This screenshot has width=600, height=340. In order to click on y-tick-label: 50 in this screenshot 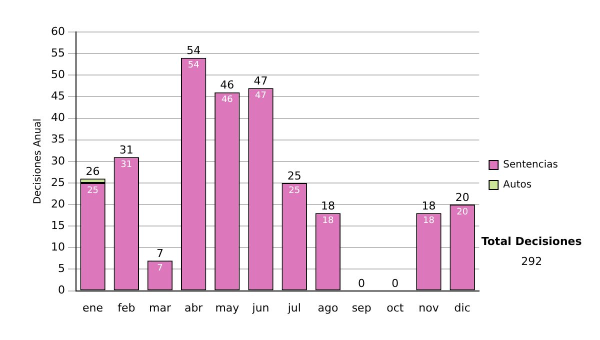, I will do `click(57, 74)`.